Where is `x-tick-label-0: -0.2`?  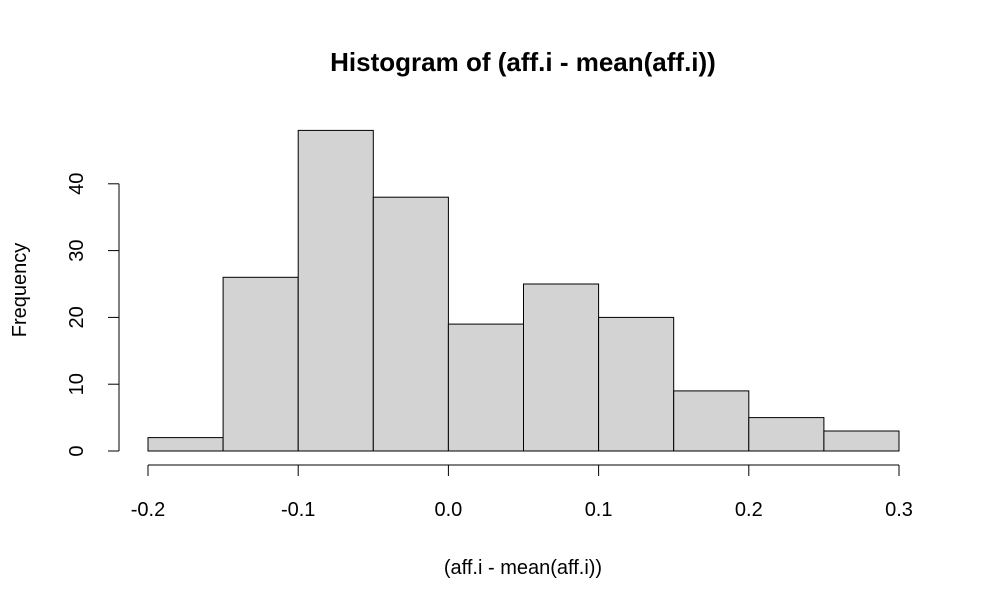
x-tick-label-0: -0.2 is located at coordinates (148, 510).